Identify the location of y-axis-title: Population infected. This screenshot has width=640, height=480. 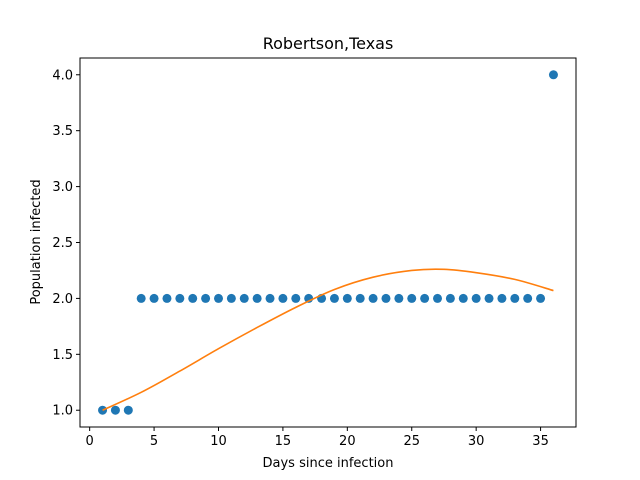
(36, 241).